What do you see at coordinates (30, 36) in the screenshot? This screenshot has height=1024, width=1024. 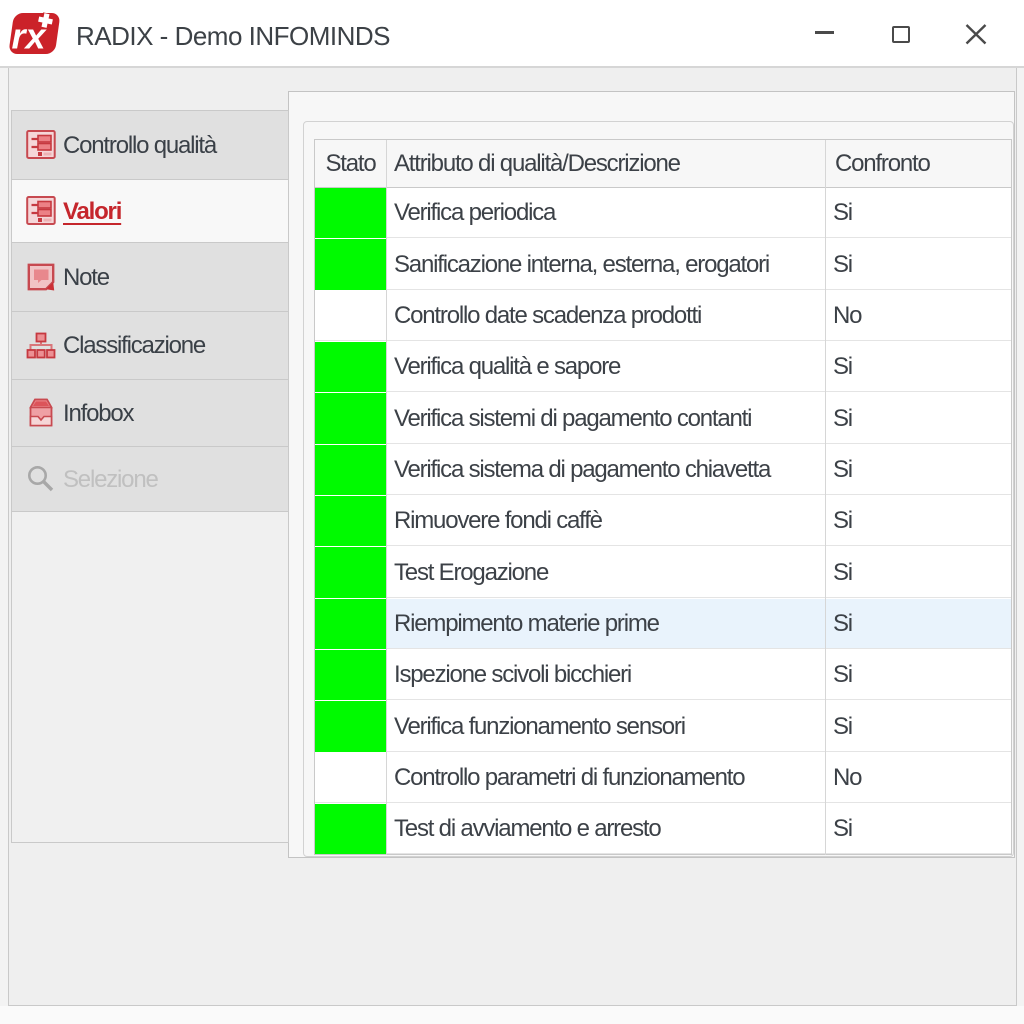 I see `svg-text: rx` at bounding box center [30, 36].